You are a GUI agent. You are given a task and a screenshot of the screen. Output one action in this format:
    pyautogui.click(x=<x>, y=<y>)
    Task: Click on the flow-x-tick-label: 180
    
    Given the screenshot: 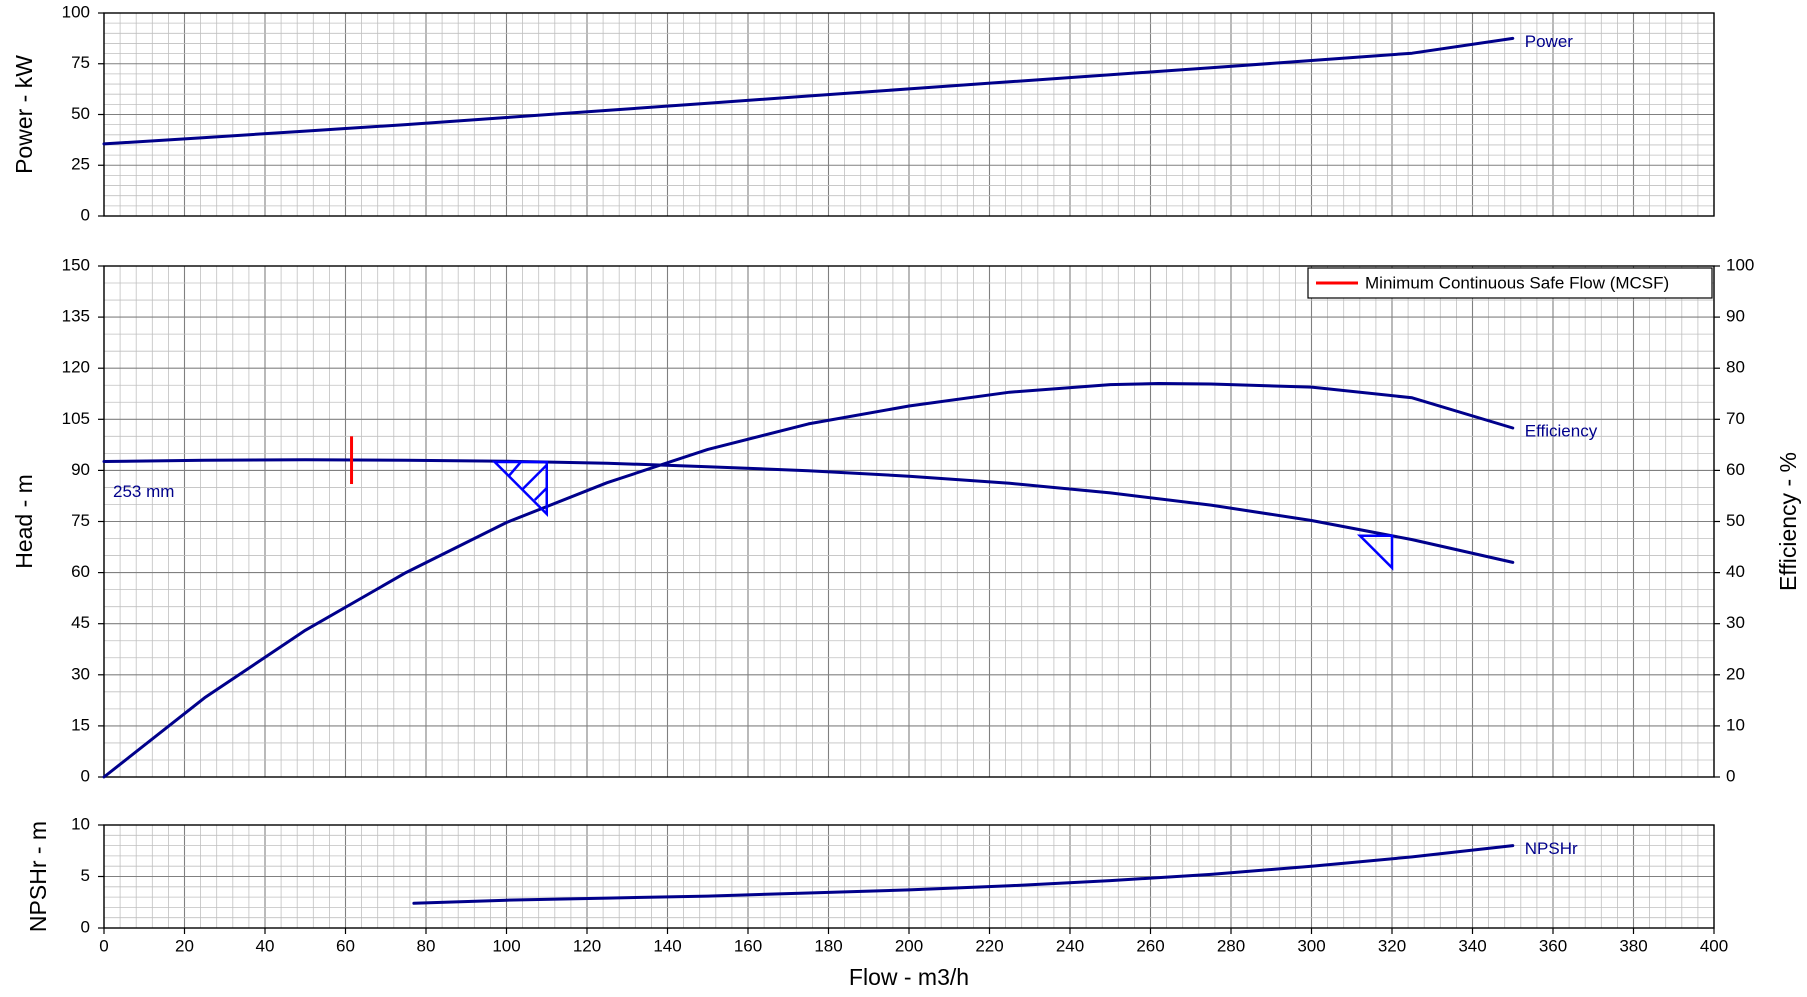 What is the action you would take?
    pyautogui.click(x=828, y=945)
    